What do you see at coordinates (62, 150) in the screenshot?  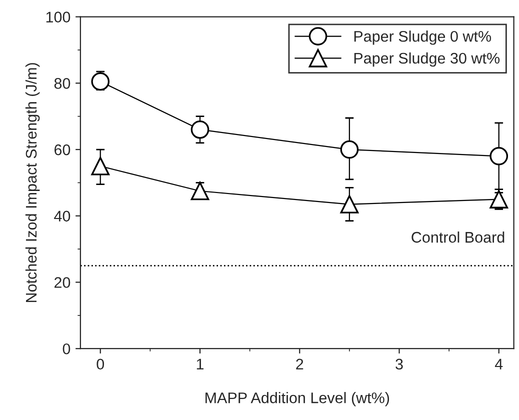 I see `y-tick-label: 60` at bounding box center [62, 150].